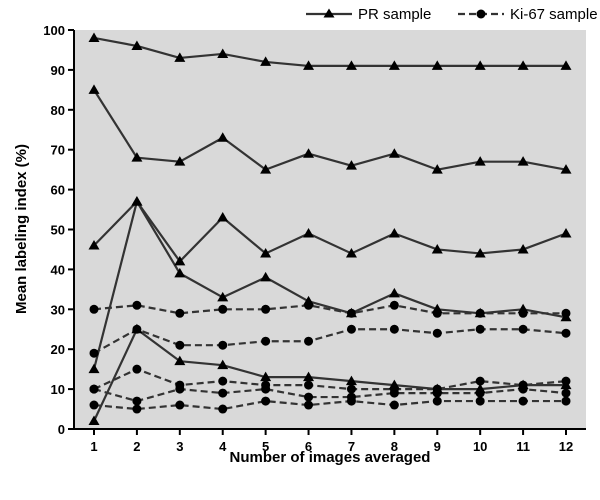 This screenshot has height=500, width=600. What do you see at coordinates (58, 150) in the screenshot?
I see `y-tick-label: 70` at bounding box center [58, 150].